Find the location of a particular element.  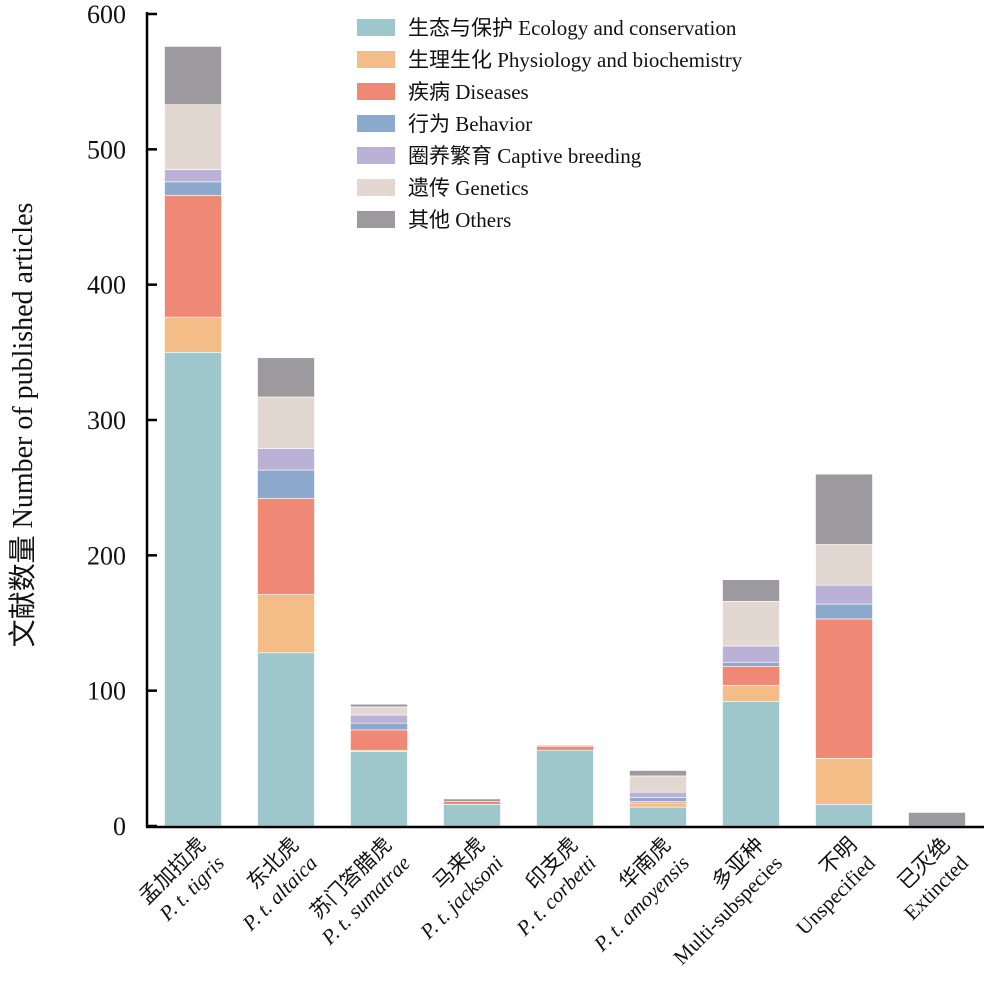

y-tick-label: 400 is located at coordinates (106, 285).